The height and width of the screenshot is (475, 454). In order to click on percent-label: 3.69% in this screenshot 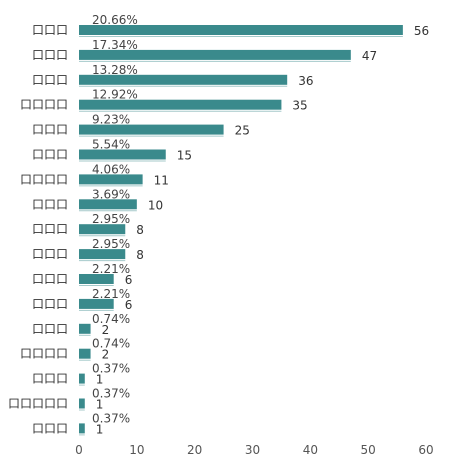, I will do `click(111, 194)`.